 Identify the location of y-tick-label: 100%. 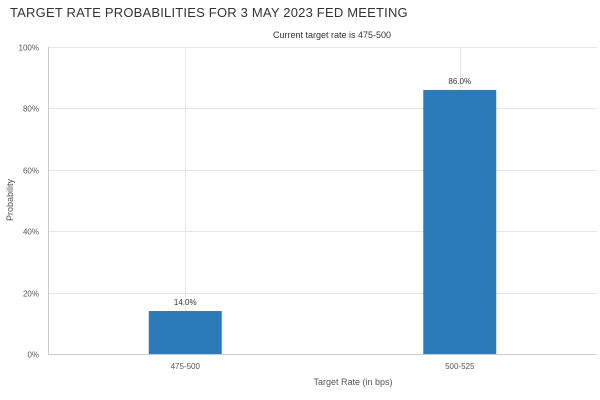
(29, 48).